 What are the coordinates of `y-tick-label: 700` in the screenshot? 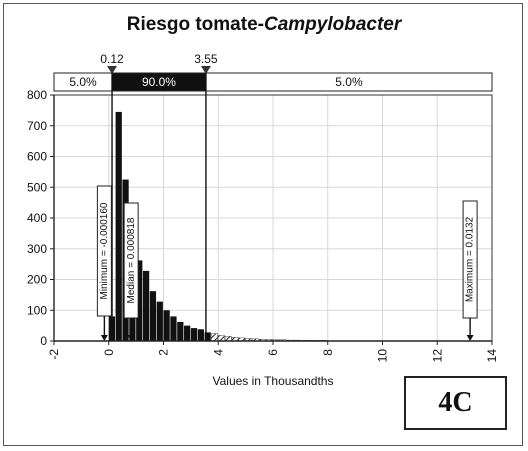 It's located at (37, 126).